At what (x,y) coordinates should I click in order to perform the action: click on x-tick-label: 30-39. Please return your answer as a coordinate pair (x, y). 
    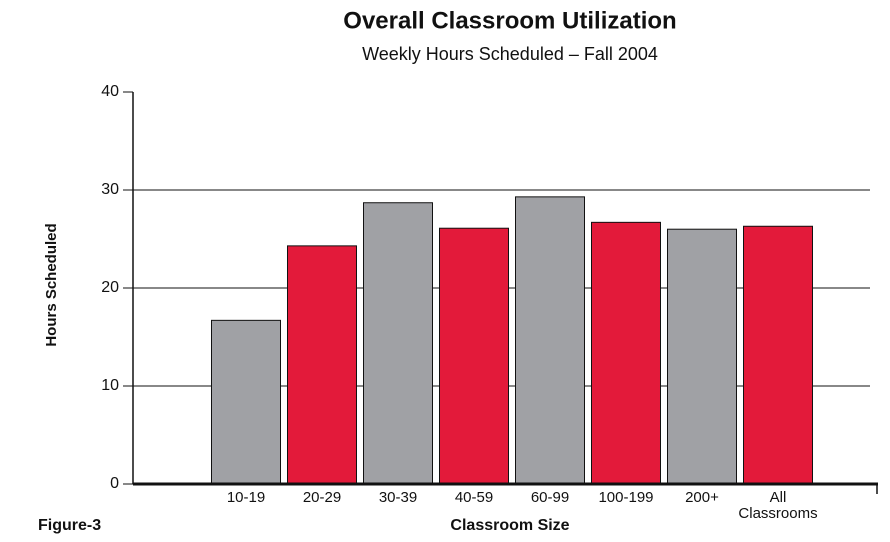
    Looking at the image, I should click on (398, 497).